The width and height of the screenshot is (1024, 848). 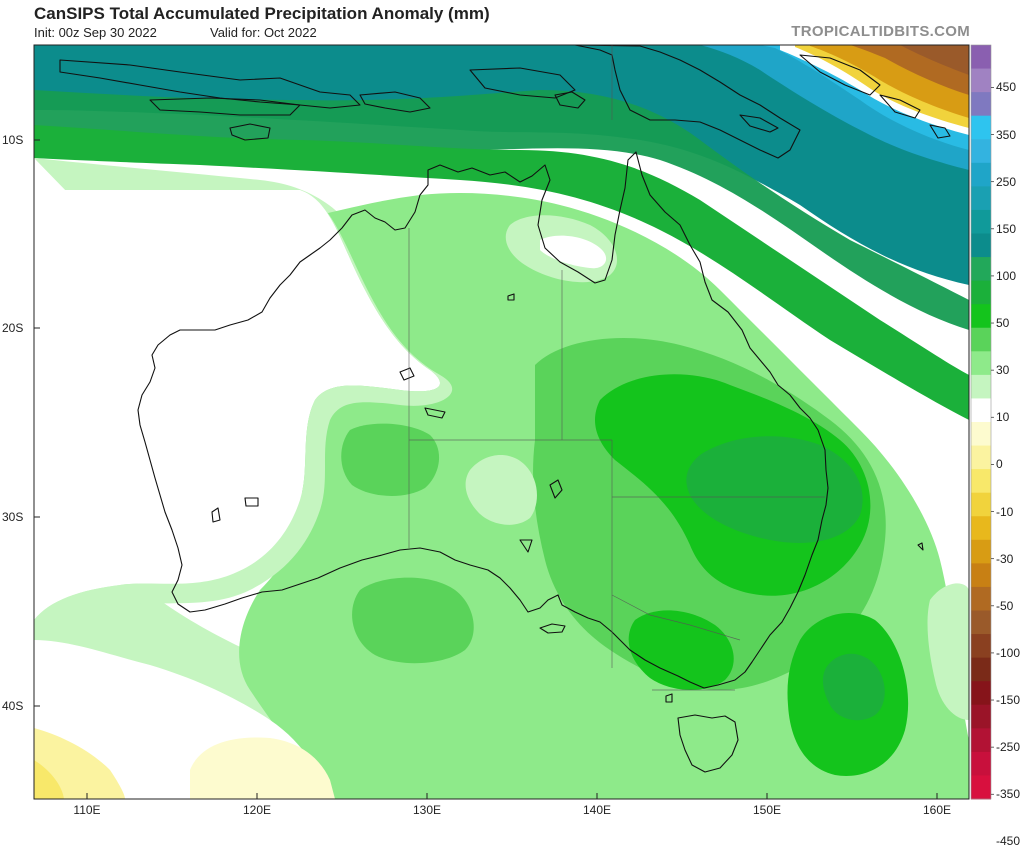 What do you see at coordinates (948, 651) in the screenshot?
I see `tasman-light` at bounding box center [948, 651].